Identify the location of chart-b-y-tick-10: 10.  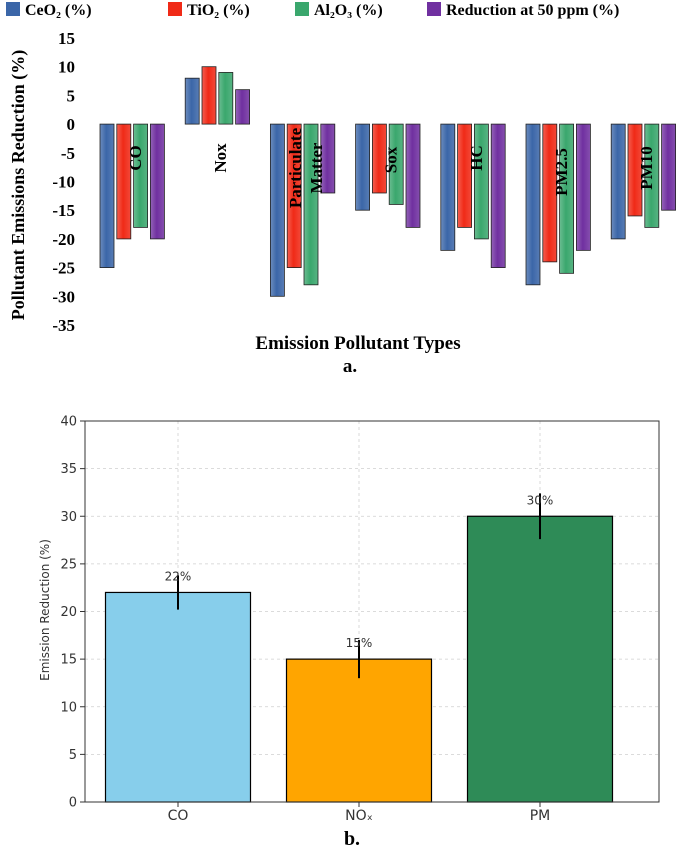
(68, 707).